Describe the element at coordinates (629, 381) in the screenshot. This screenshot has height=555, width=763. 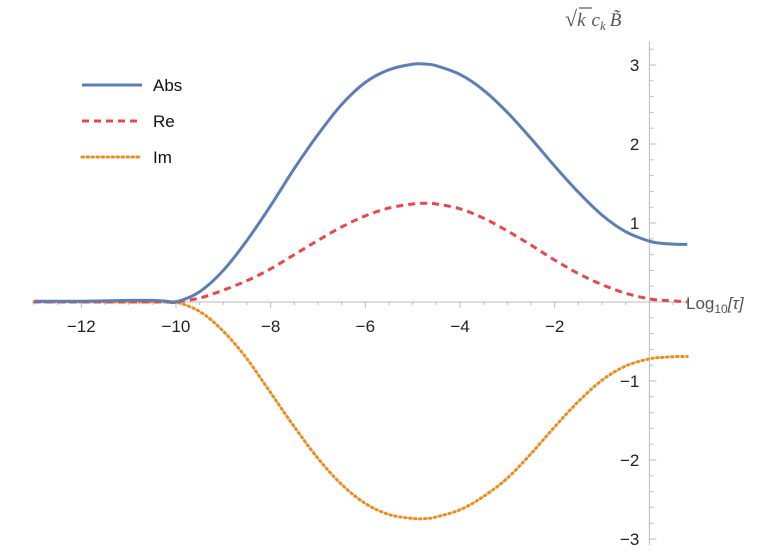
I see `y-tick-label: −1` at that location.